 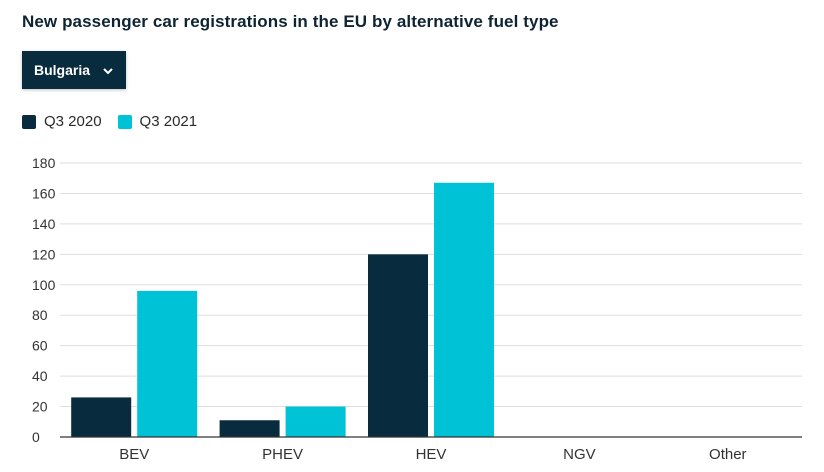 What do you see at coordinates (464, 309) in the screenshot?
I see `bar-hev-q3-2021` at bounding box center [464, 309].